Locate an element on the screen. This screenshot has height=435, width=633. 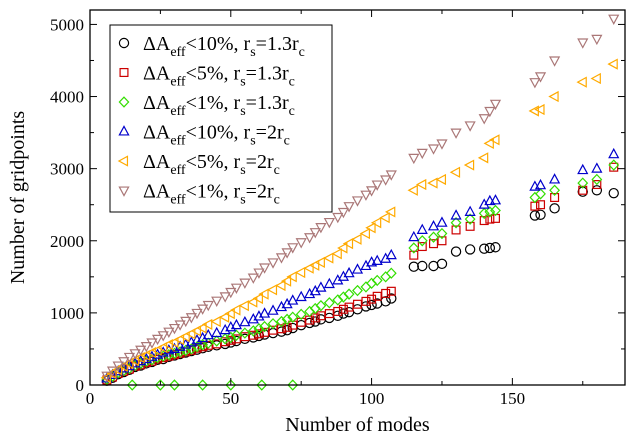
x-axis-label: Number of modes is located at coordinates (357, 424).